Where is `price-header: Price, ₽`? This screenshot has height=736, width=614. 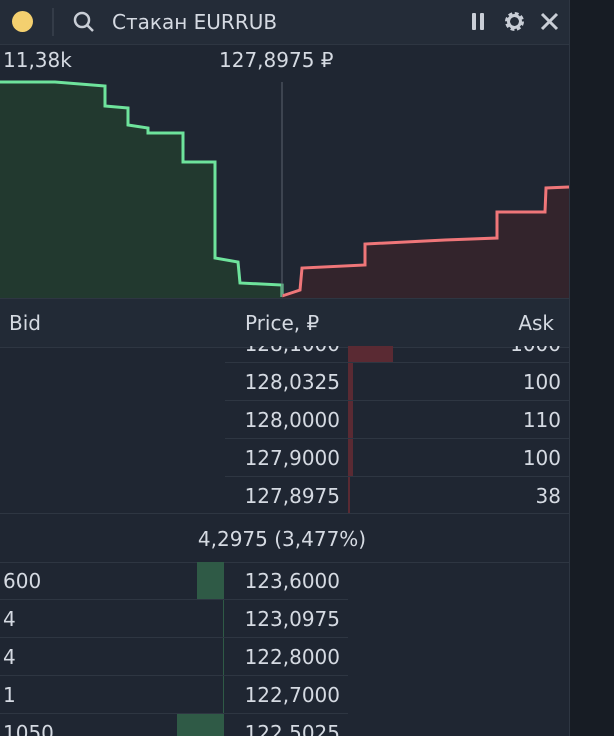 price-header: Price, ₽ is located at coordinates (282, 323).